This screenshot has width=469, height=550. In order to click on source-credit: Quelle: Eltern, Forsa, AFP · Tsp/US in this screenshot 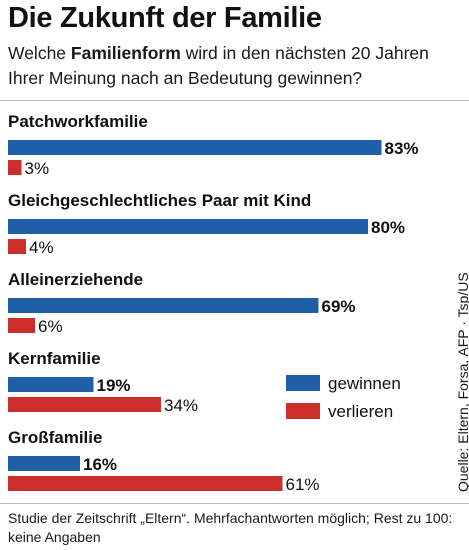, I will do `click(462, 382)`.